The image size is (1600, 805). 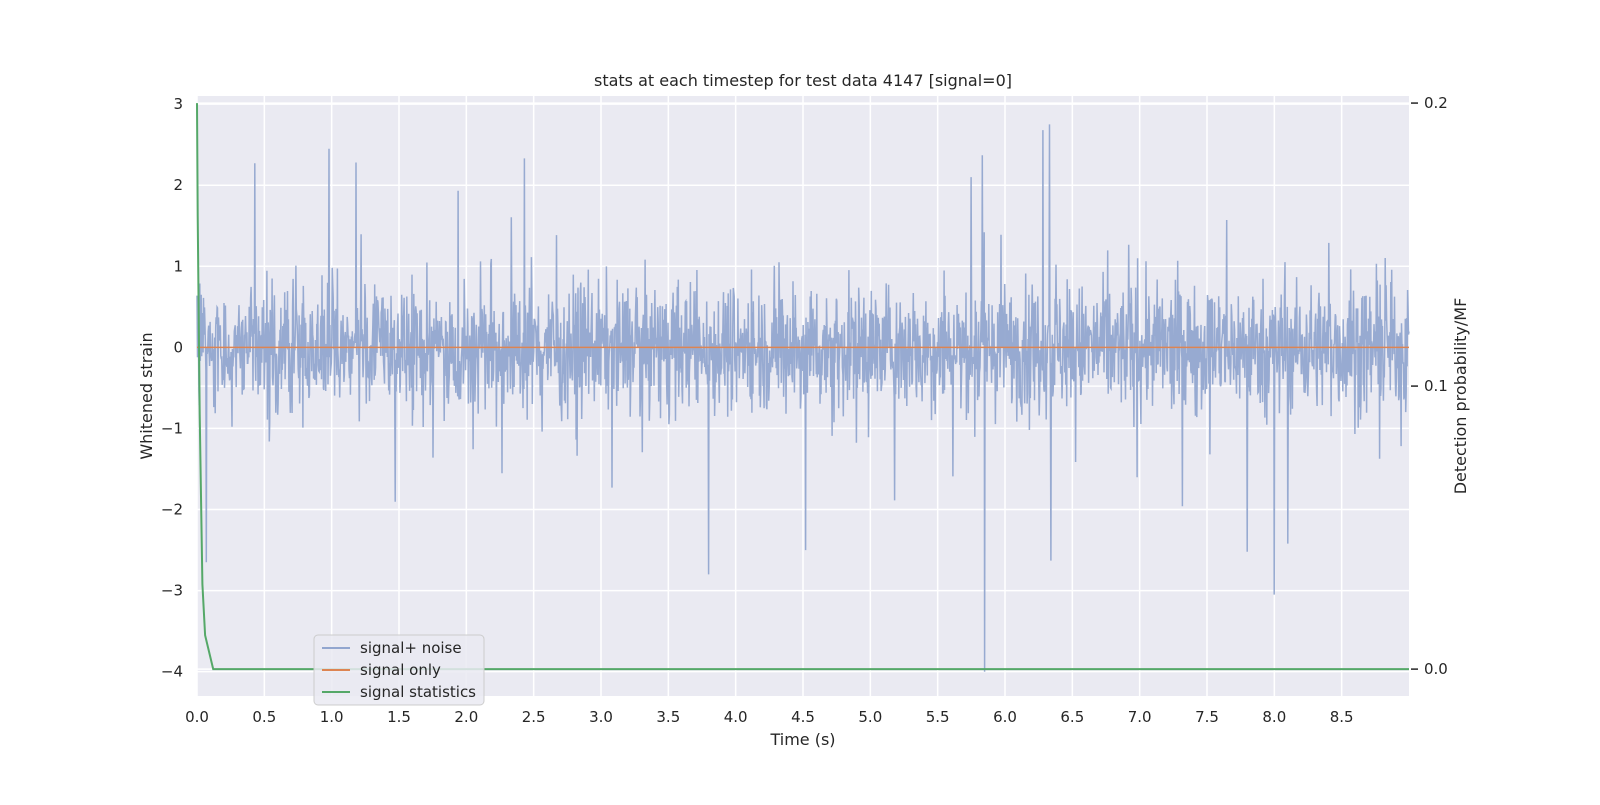 I want to click on y2-tick-label: 0.2, so click(x=1436, y=103).